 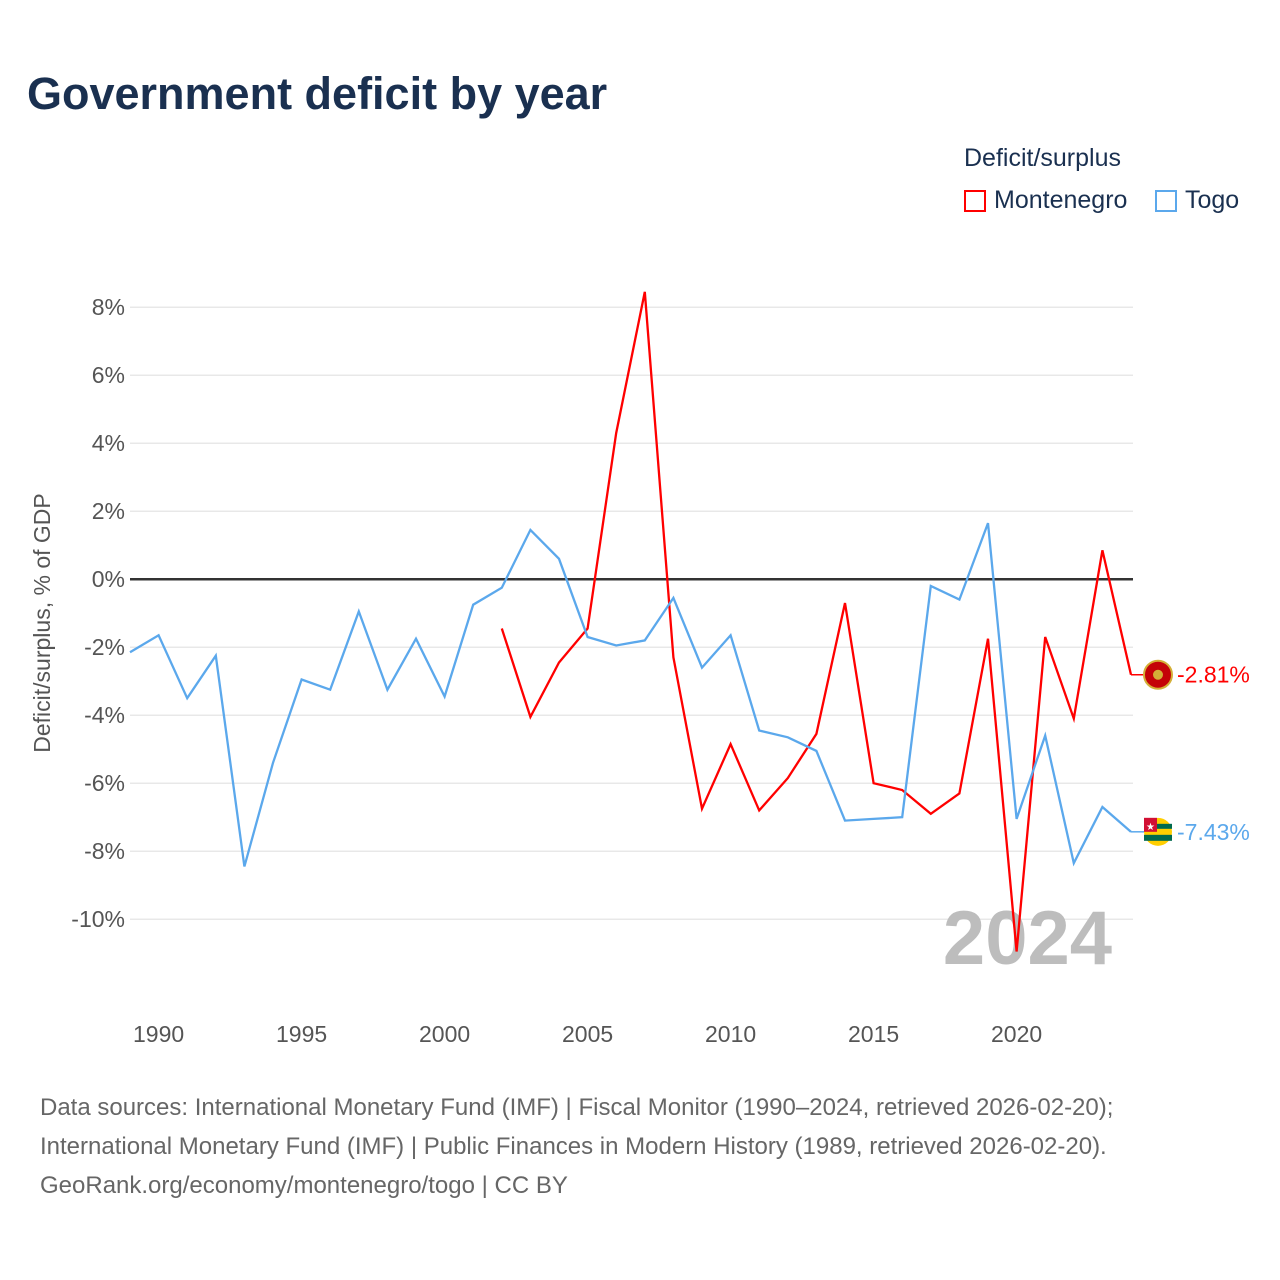 I want to click on flag-star-icon: ★, so click(x=1150, y=827).